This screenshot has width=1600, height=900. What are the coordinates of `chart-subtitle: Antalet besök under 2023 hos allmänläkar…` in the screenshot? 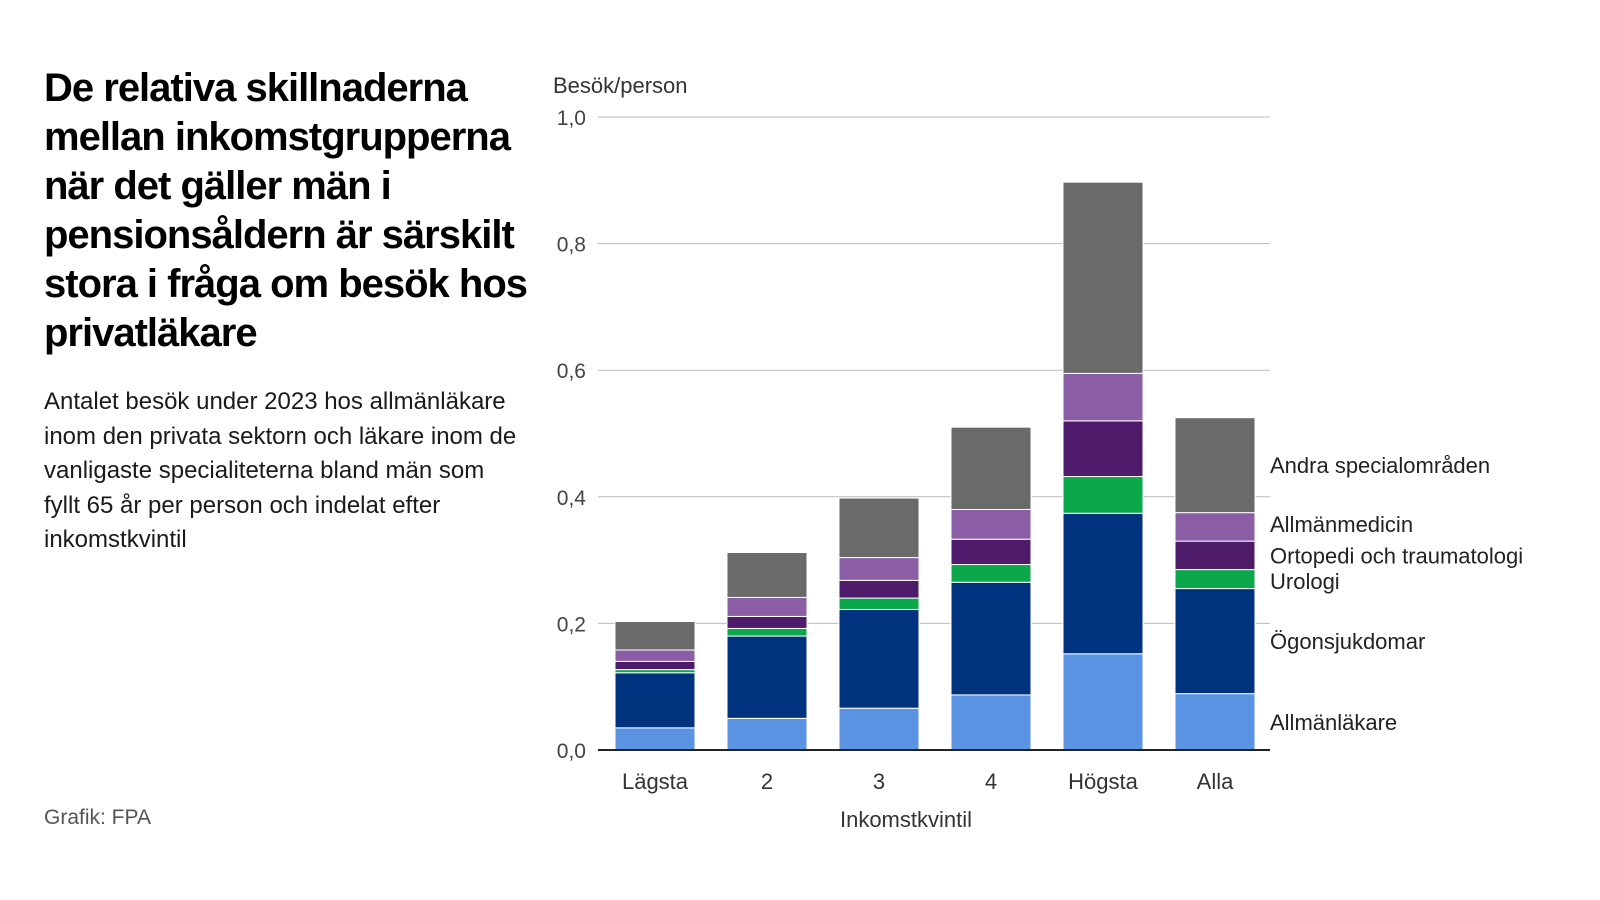 It's located at (280, 470).